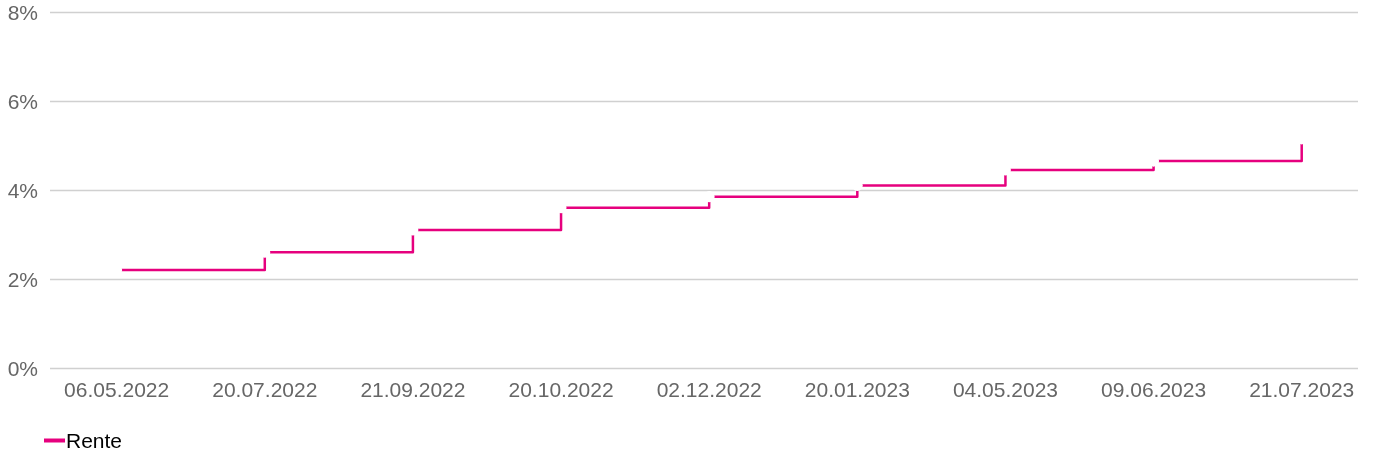  What do you see at coordinates (94, 440) in the screenshot?
I see `legend-label: Rente` at bounding box center [94, 440].